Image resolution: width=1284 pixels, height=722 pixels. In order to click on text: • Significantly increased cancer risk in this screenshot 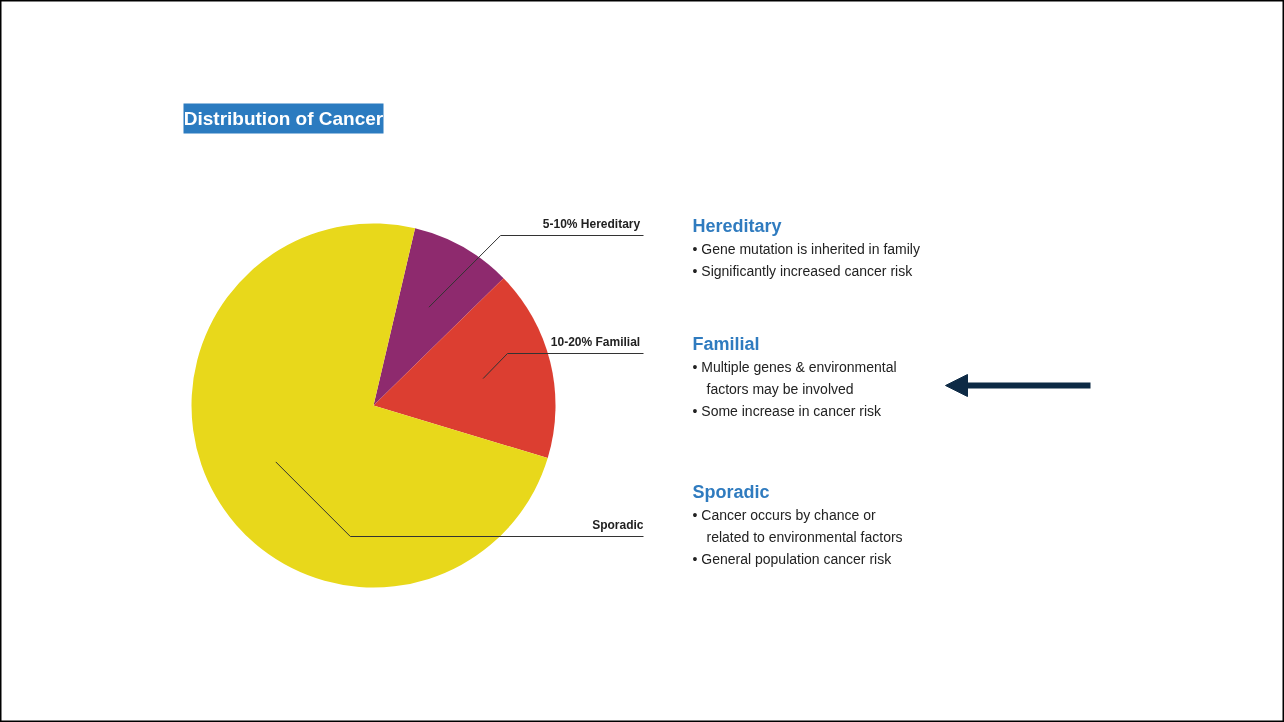, I will do `click(803, 270)`.